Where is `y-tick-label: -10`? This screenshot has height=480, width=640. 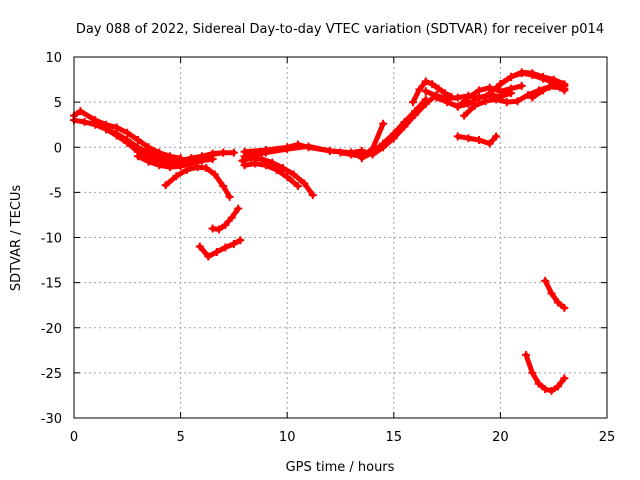
y-tick-label: -10 is located at coordinates (51, 239).